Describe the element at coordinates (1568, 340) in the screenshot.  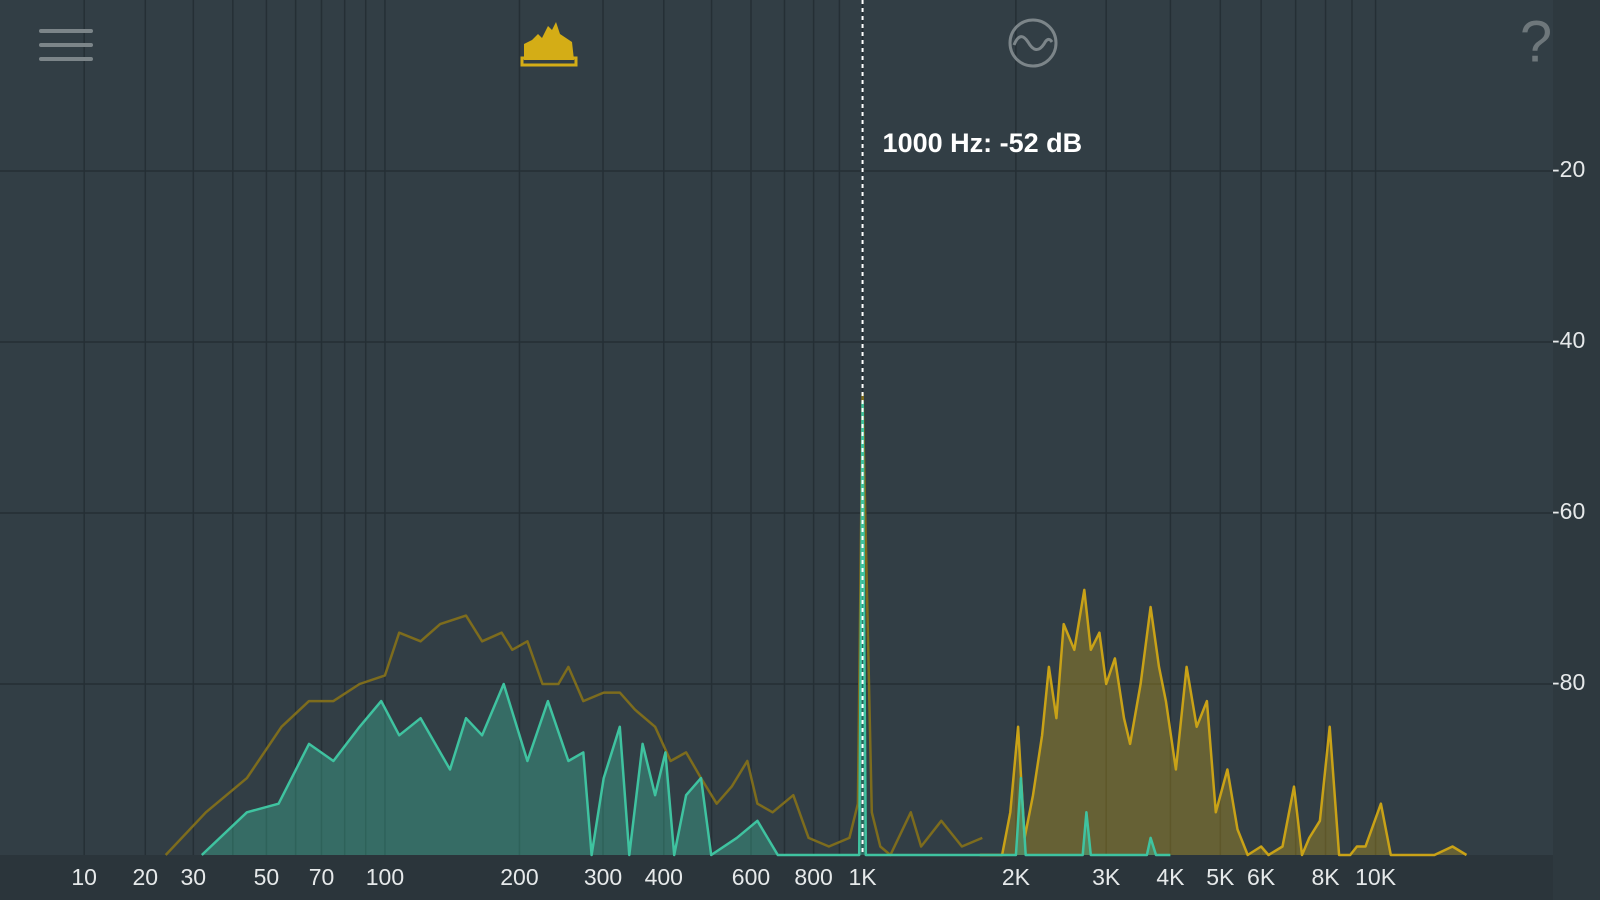
I see `y-tick-label: -40` at that location.